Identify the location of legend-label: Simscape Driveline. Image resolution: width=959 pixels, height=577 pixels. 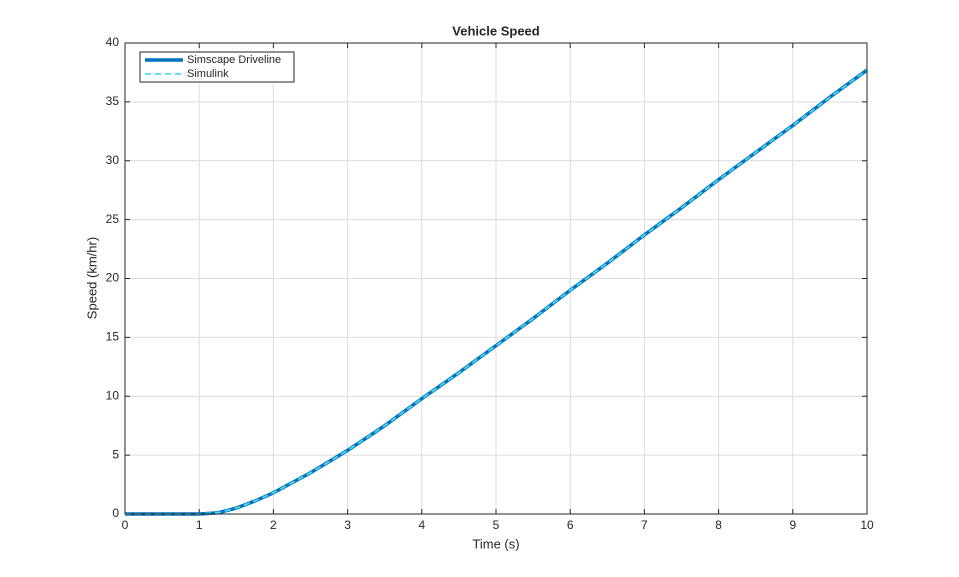
(234, 60).